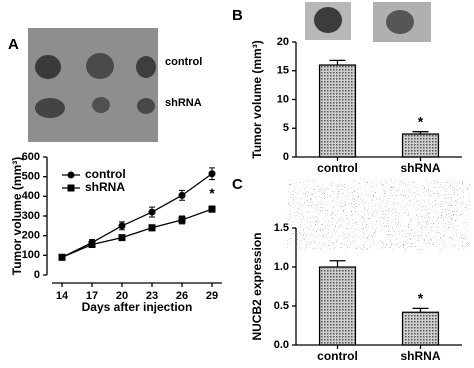  Describe the element at coordinates (283, 71) in the screenshot. I see `y-tick-label: 15` at that location.